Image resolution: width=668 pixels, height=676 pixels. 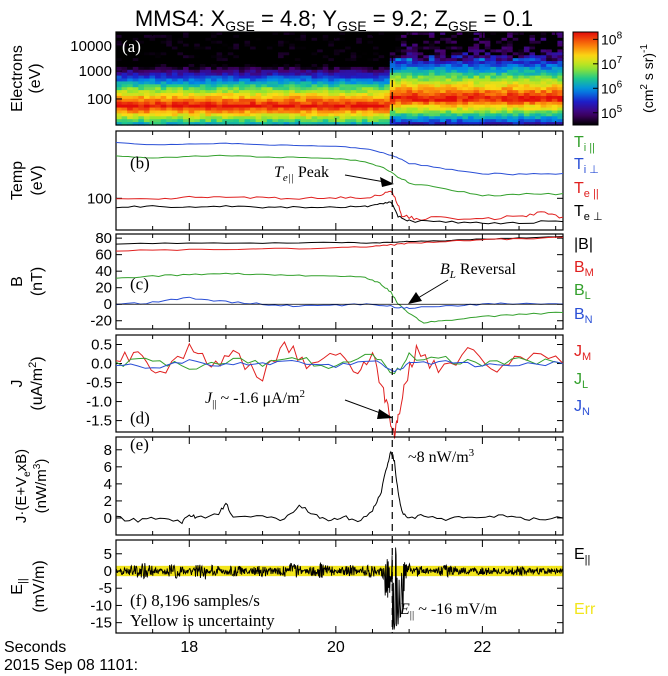 I want to click on y-tick-label: 0, so click(x=108, y=518).